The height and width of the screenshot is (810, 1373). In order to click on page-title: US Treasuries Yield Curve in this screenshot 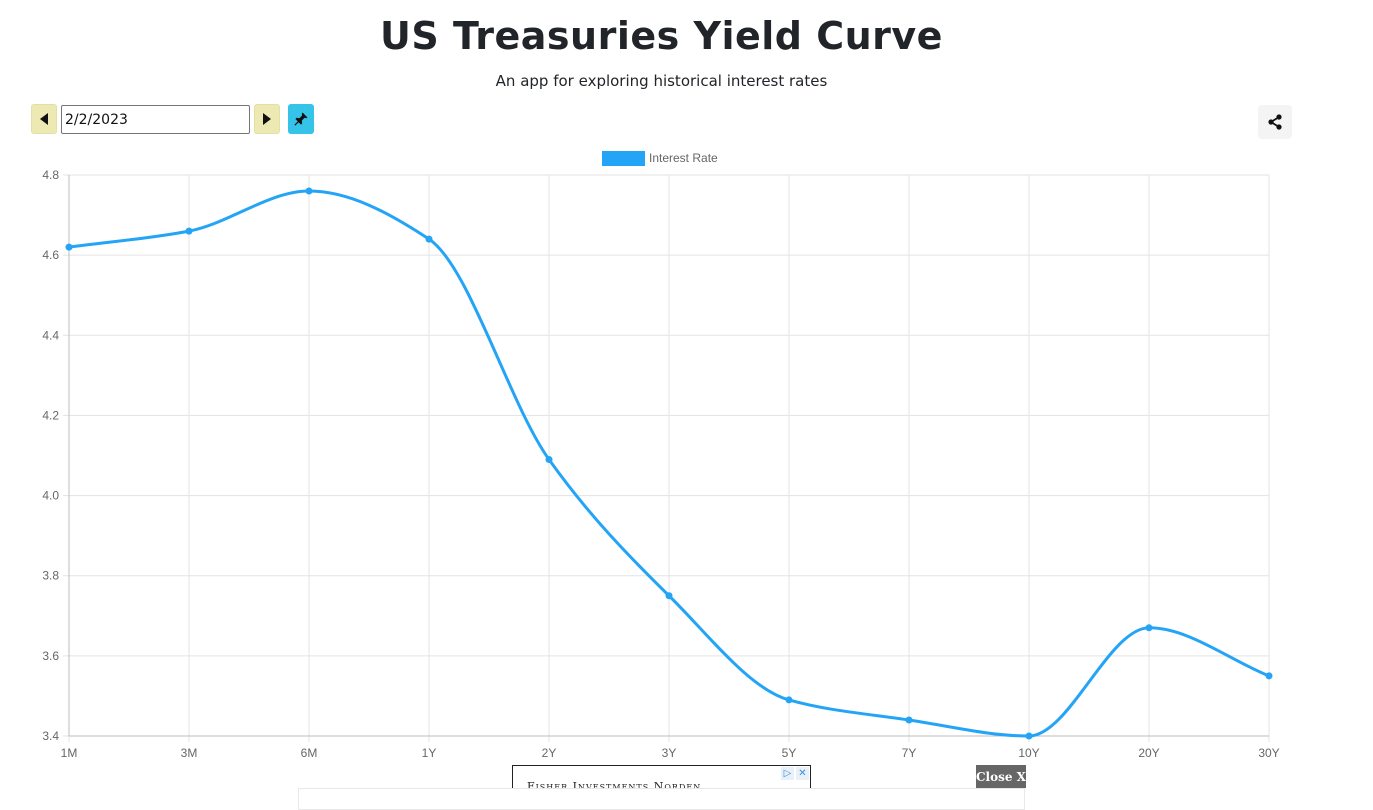, I will do `click(661, 36)`.